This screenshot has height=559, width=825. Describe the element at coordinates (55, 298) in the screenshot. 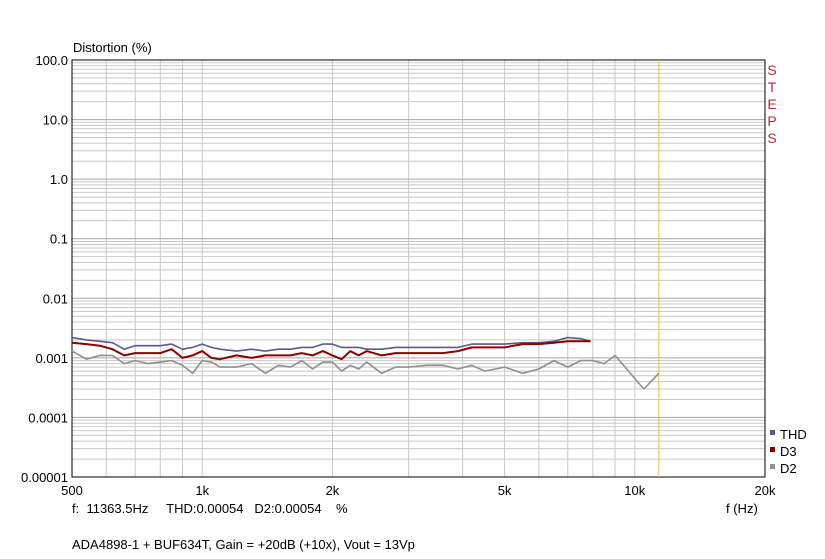

I see `y-tick-label: 0.01` at that location.